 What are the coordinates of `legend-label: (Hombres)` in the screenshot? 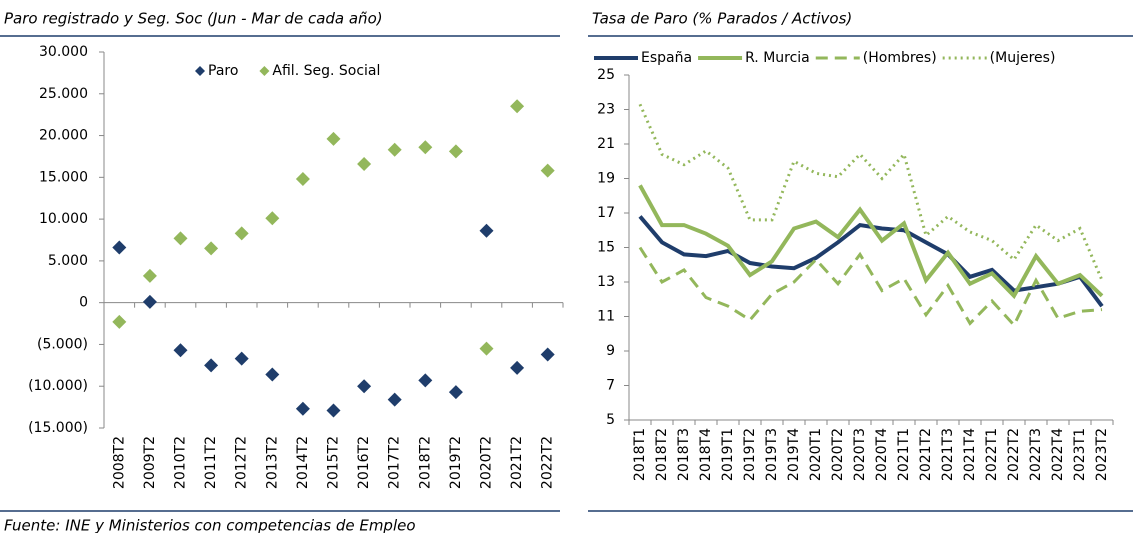 It's located at (900, 58).